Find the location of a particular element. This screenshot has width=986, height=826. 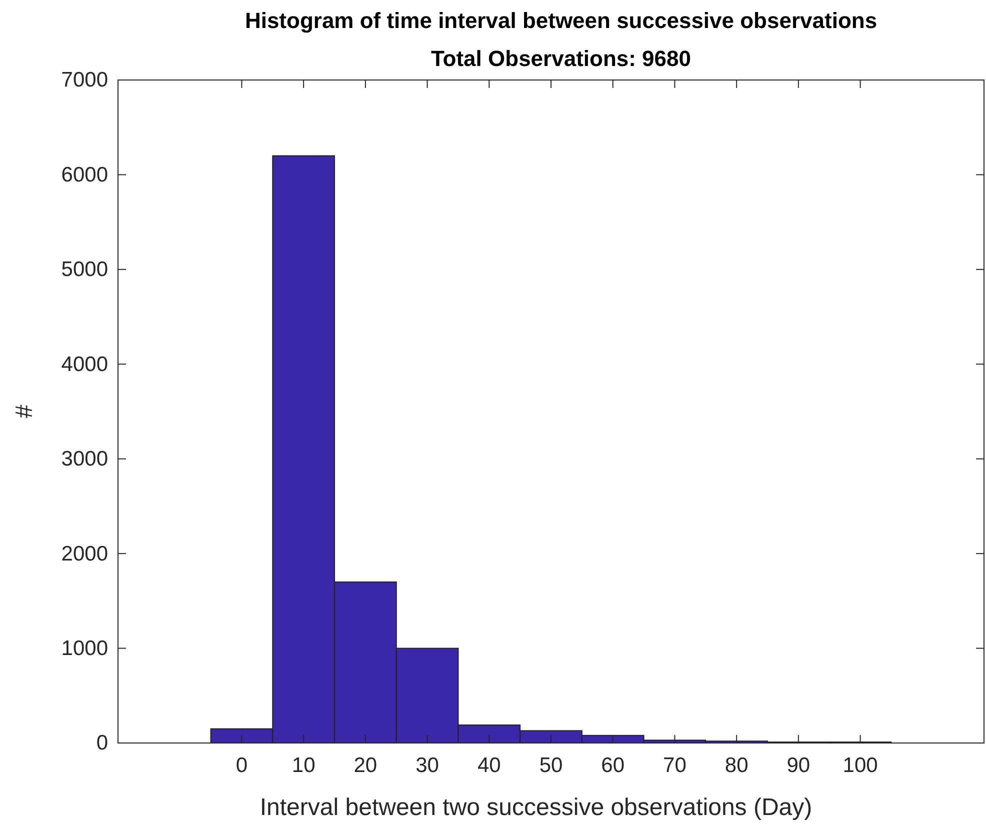

x-tick-label: 10 is located at coordinates (304, 765).